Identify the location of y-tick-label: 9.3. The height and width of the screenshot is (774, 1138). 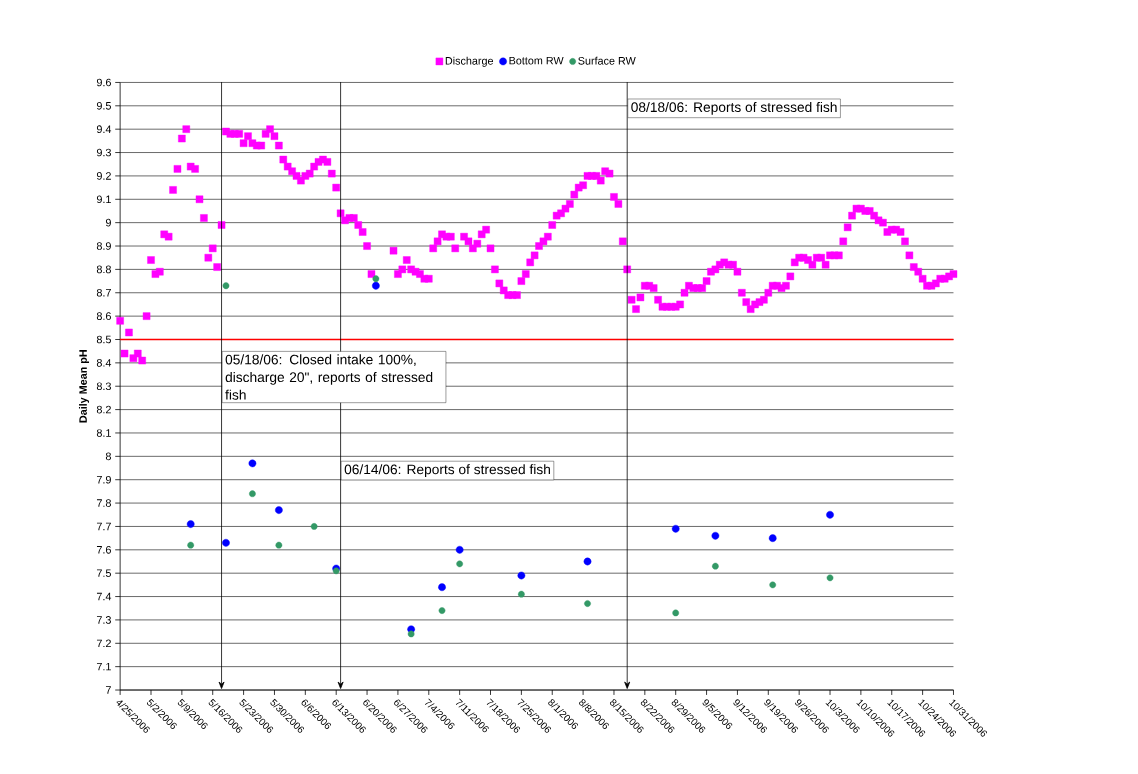
(103, 152).